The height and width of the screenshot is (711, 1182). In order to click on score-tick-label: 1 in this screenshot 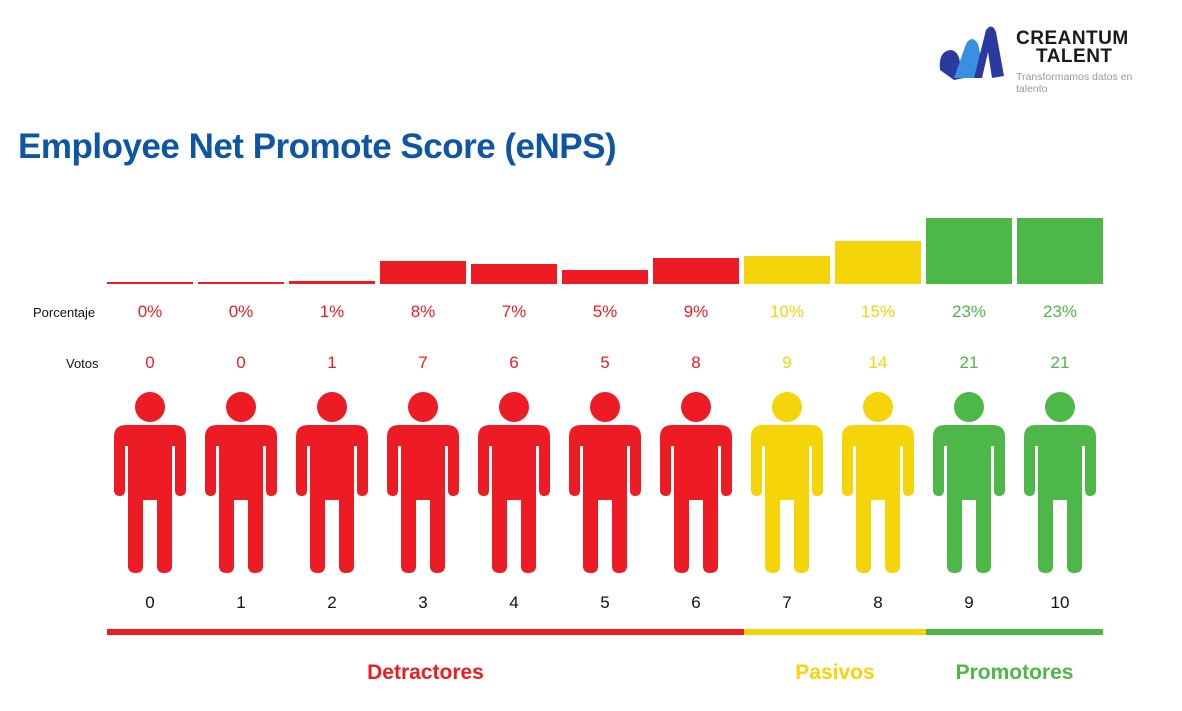, I will do `click(241, 602)`.